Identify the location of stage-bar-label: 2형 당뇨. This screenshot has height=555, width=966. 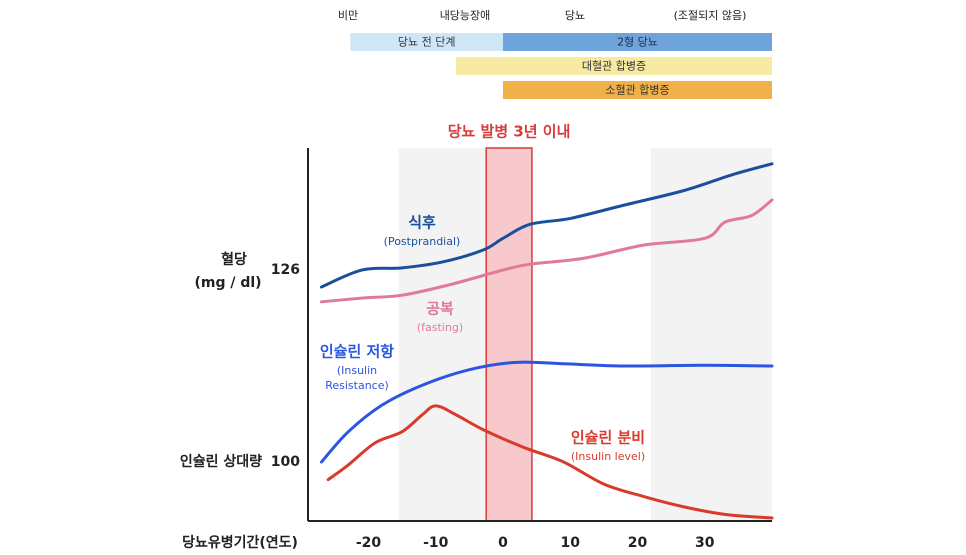
(637, 42).